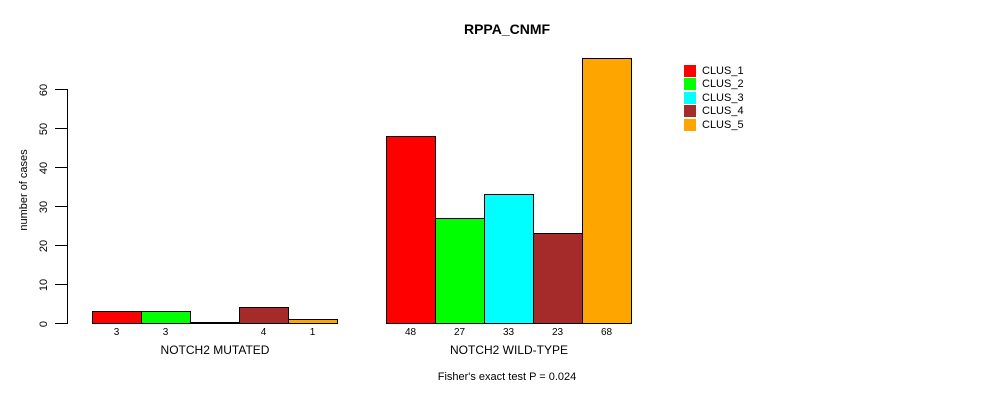 This screenshot has height=400, width=990. Describe the element at coordinates (459, 332) in the screenshot. I see `bar-value-label: 27` at that location.